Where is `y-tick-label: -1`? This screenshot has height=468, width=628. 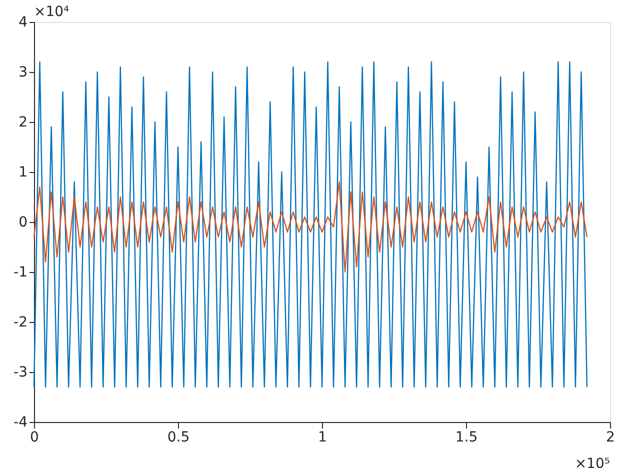 y-tick-label: -1 is located at coordinates (21, 272).